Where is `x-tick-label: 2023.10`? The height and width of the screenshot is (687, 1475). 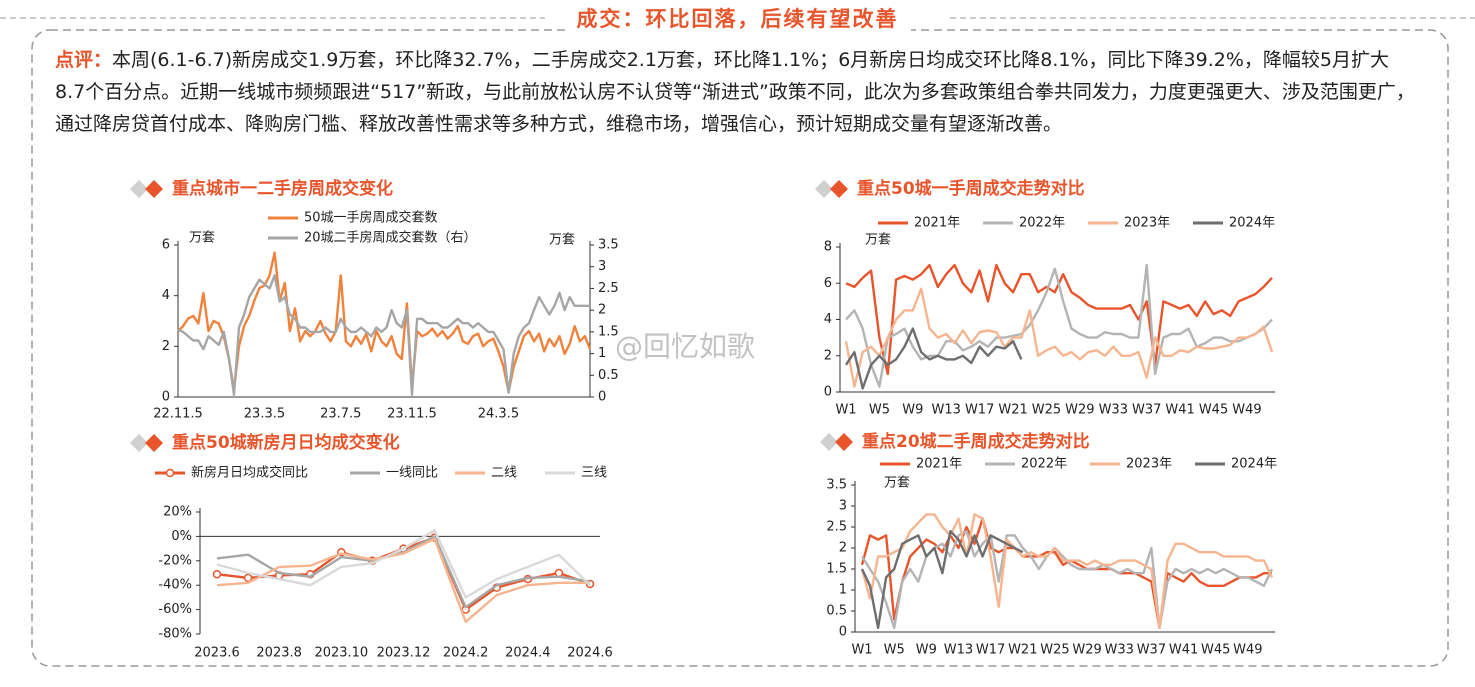
x-tick-label: 2023.10 is located at coordinates (341, 653).